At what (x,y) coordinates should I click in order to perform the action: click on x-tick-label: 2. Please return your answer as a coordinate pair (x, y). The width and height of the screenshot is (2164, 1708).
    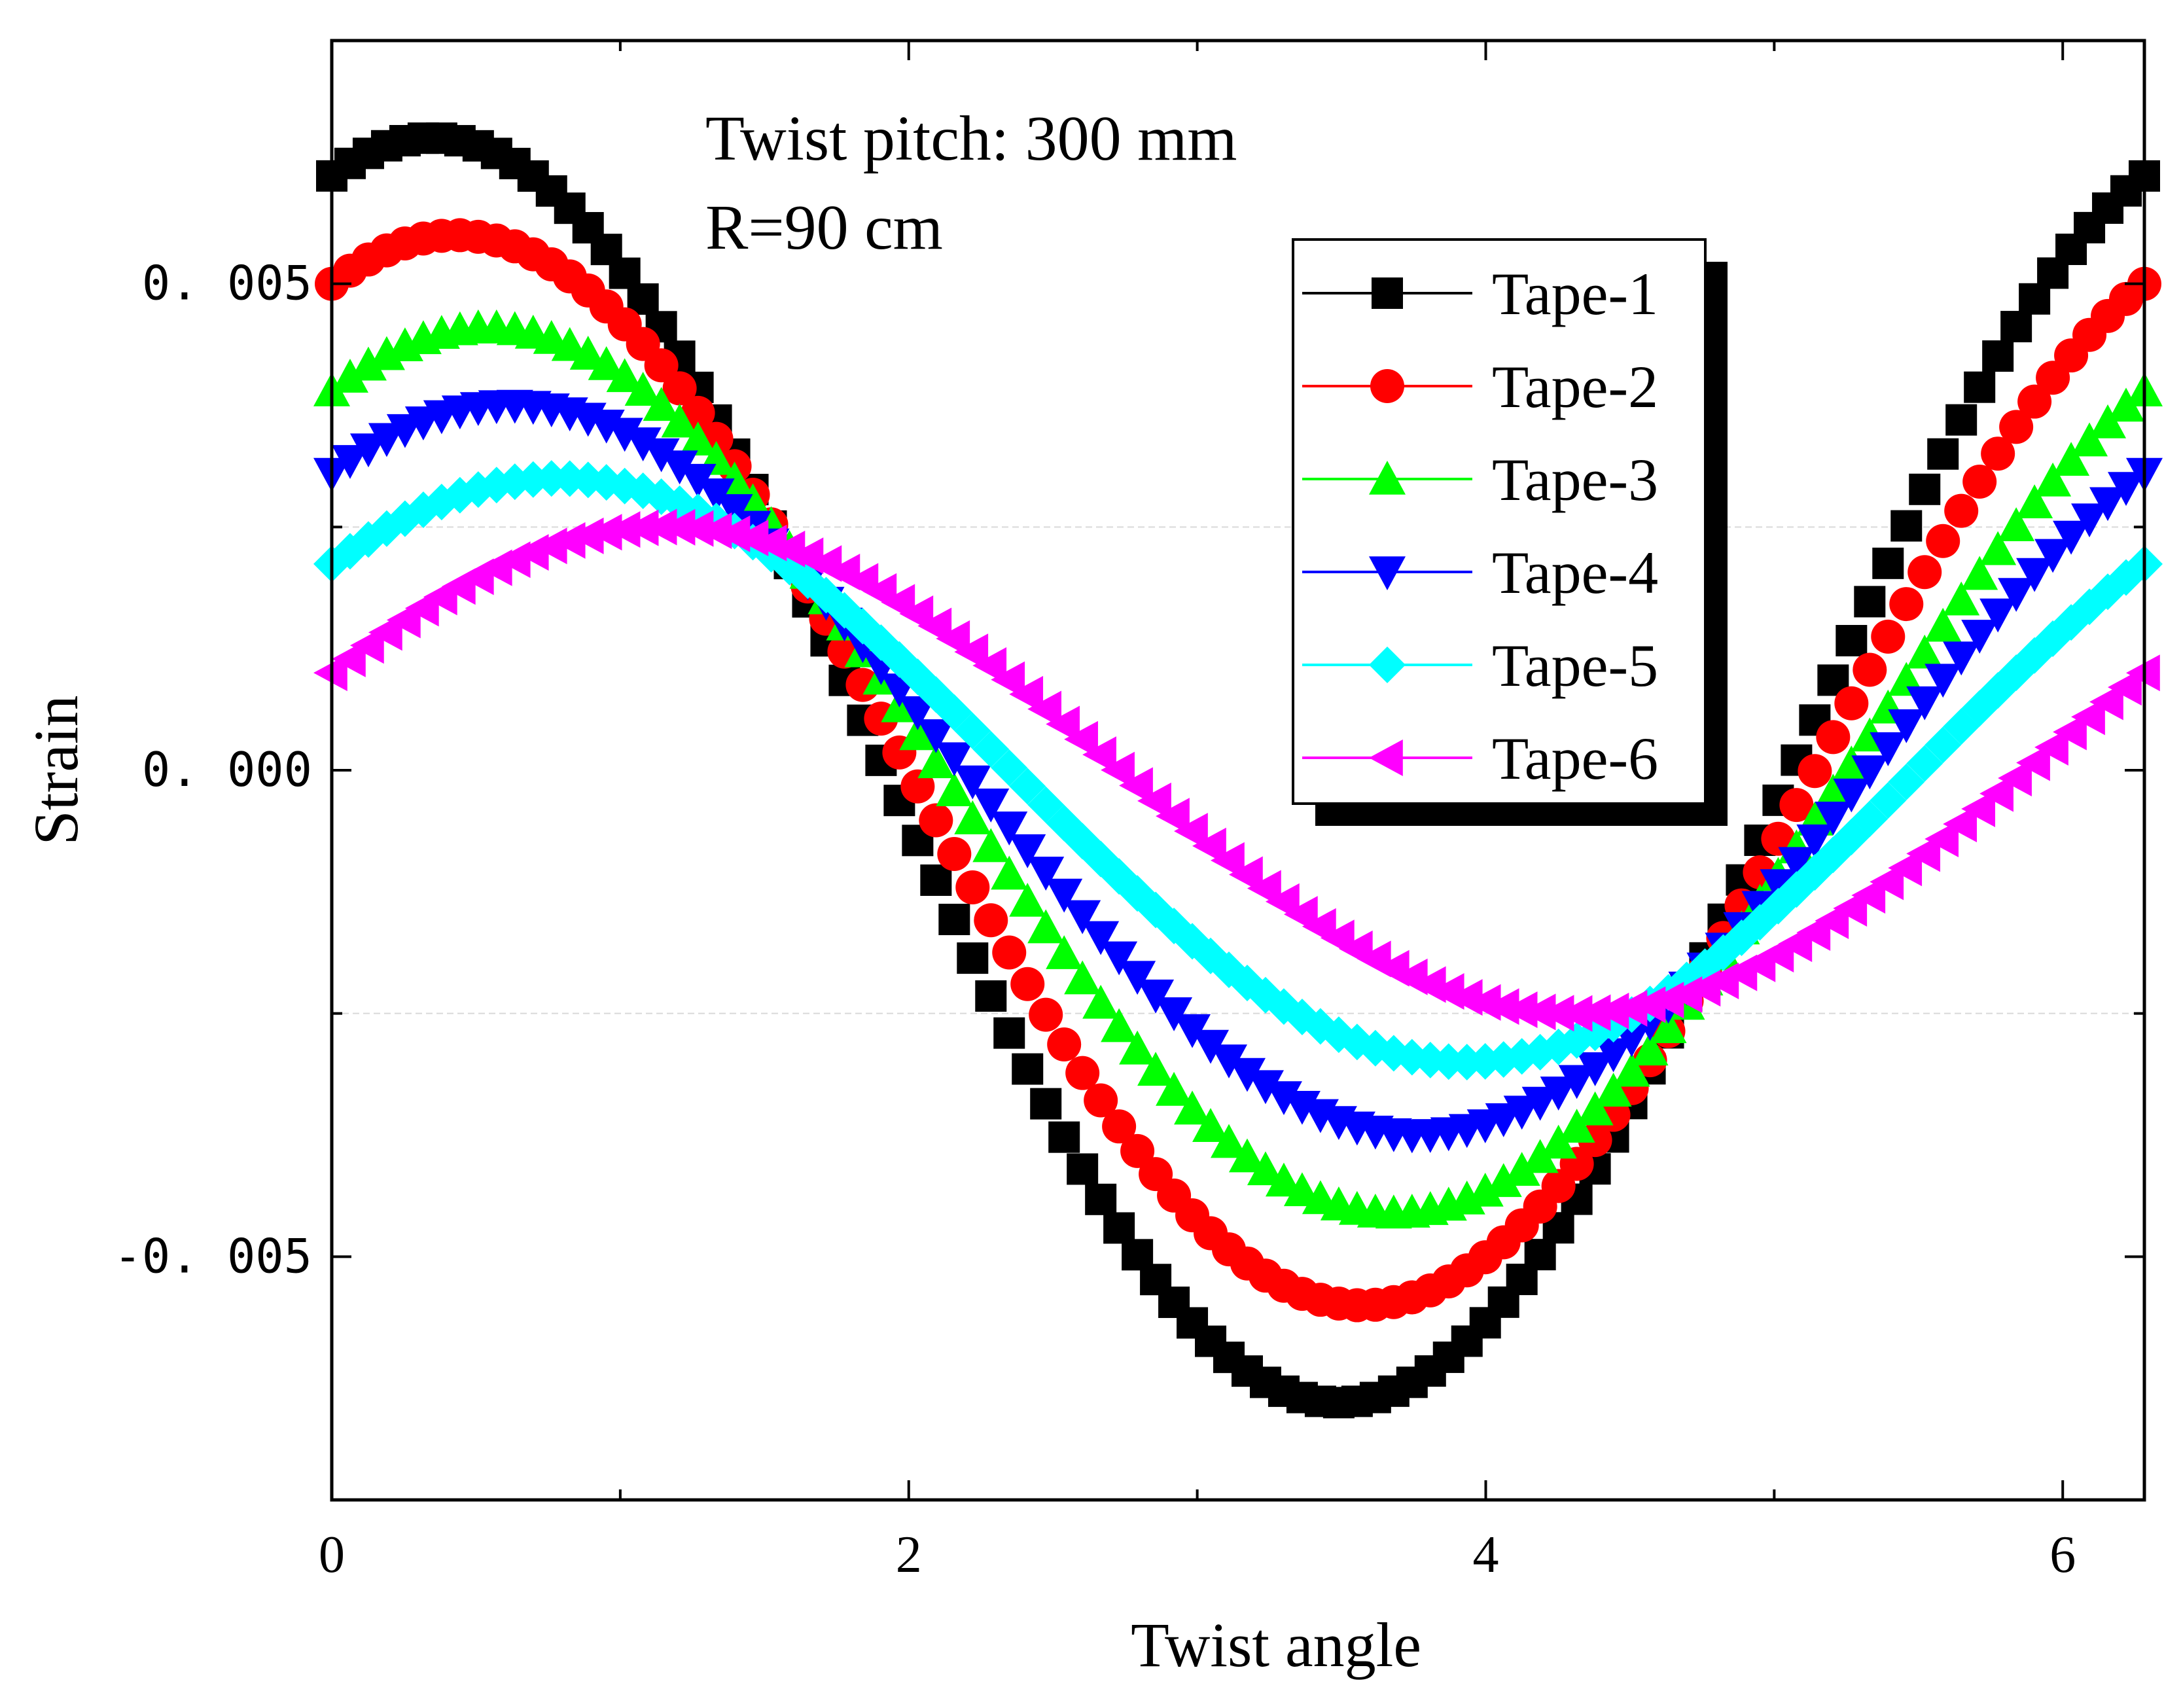
    Looking at the image, I should click on (909, 1555).